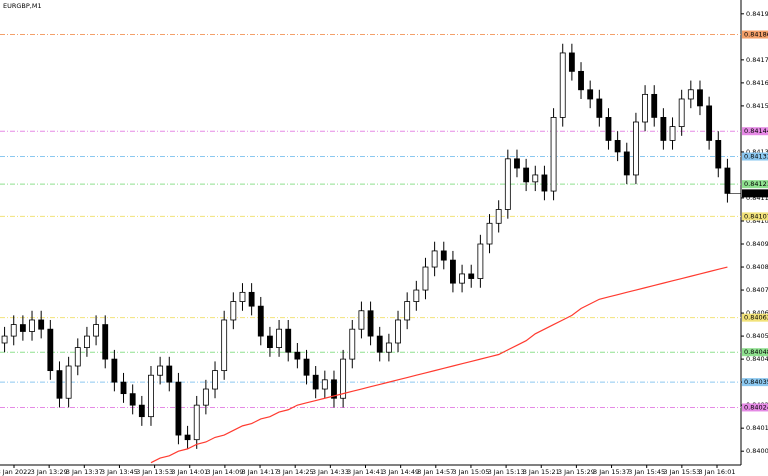 This screenshot has height=476, width=768. What do you see at coordinates (470, 472) in the screenshot?
I see `x-tick-label: 3 Jan 15:05` at bounding box center [470, 472].